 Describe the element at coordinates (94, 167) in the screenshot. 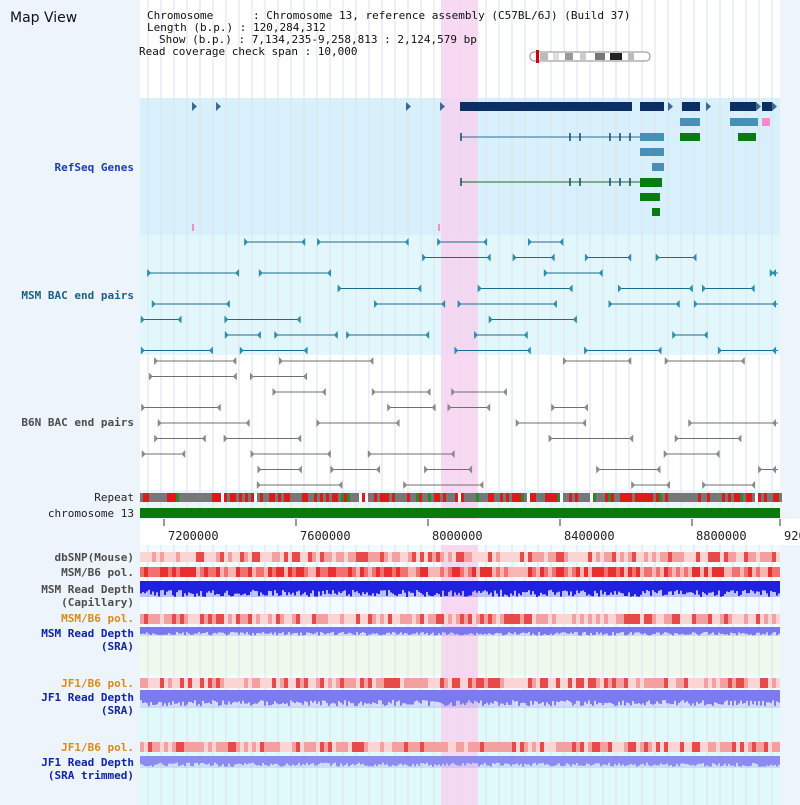

I see `track-label-refseq: RefSeq Genes` at that location.